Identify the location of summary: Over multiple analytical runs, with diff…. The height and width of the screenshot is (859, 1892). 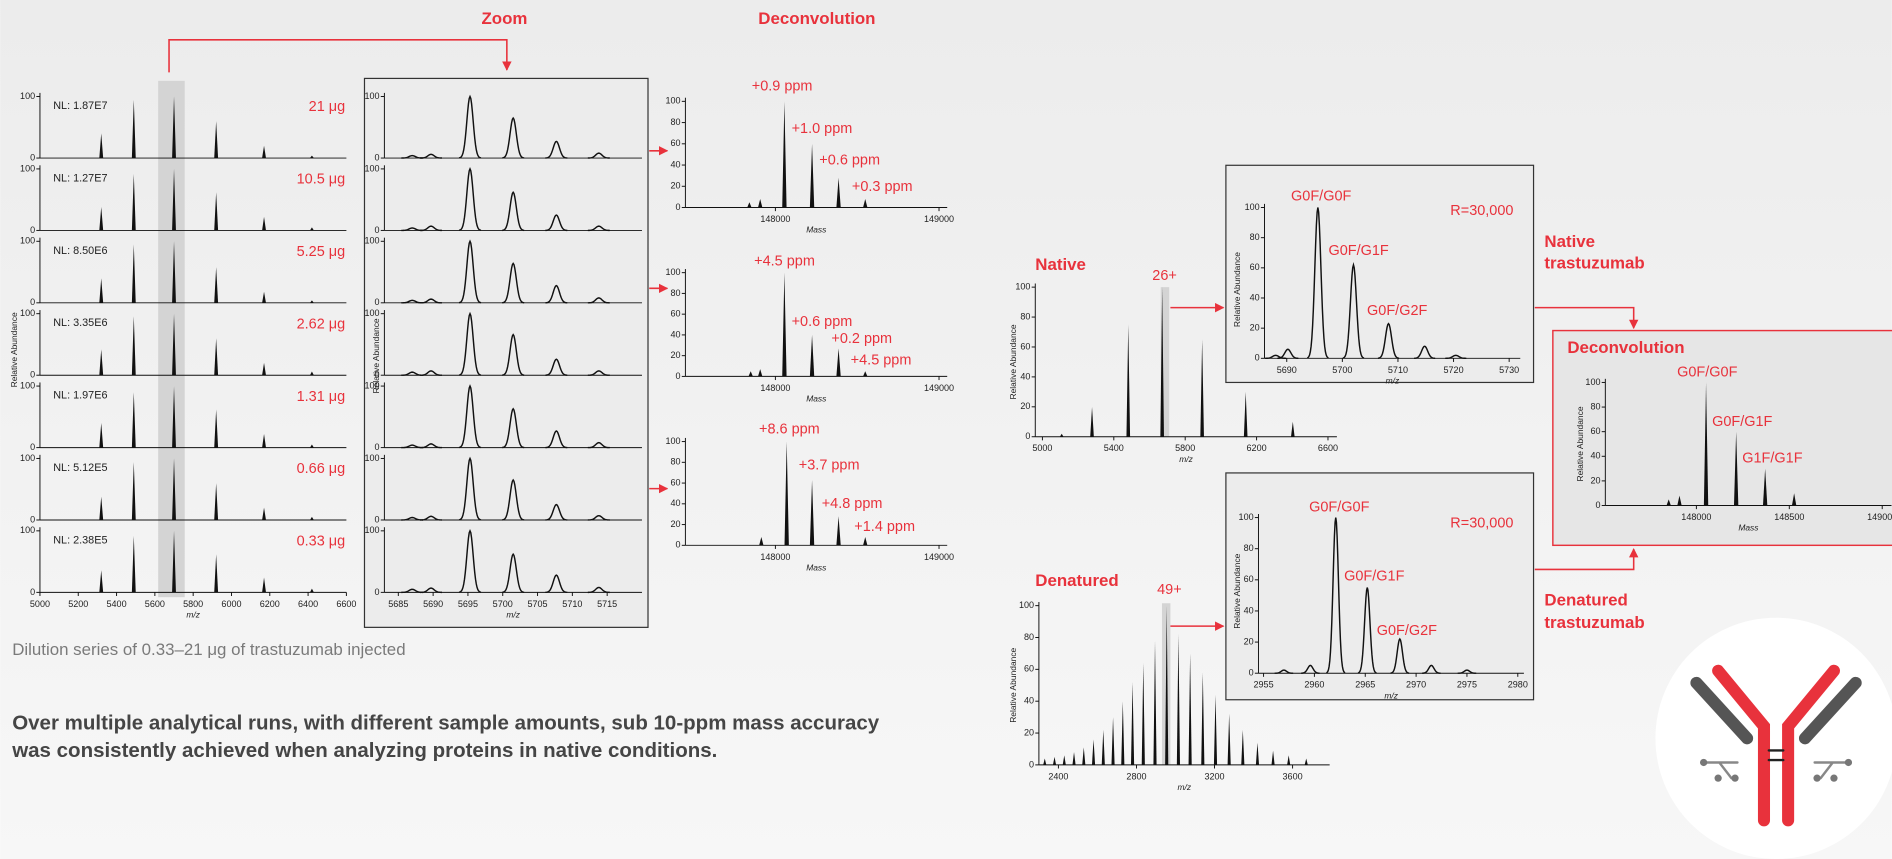
(446, 722).